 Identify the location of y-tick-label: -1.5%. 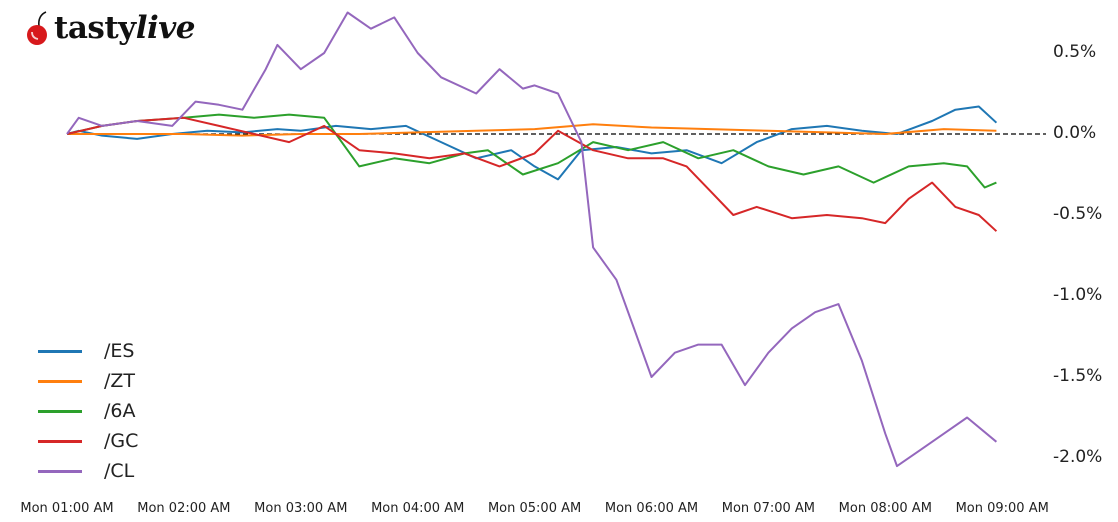
(1078, 376).